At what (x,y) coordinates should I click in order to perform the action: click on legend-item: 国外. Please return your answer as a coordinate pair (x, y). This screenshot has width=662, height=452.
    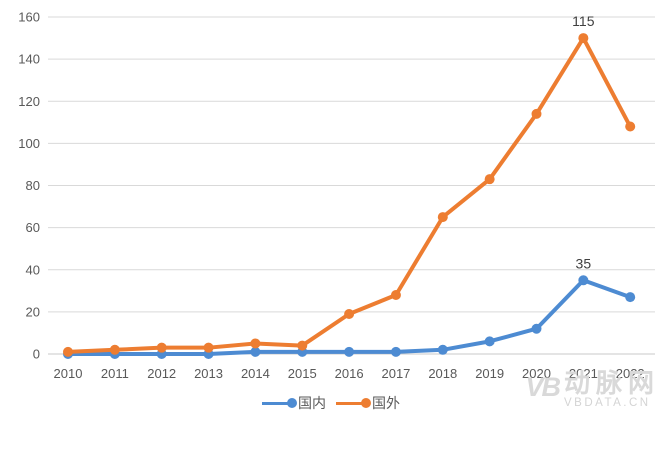
    Looking at the image, I should click on (368, 403).